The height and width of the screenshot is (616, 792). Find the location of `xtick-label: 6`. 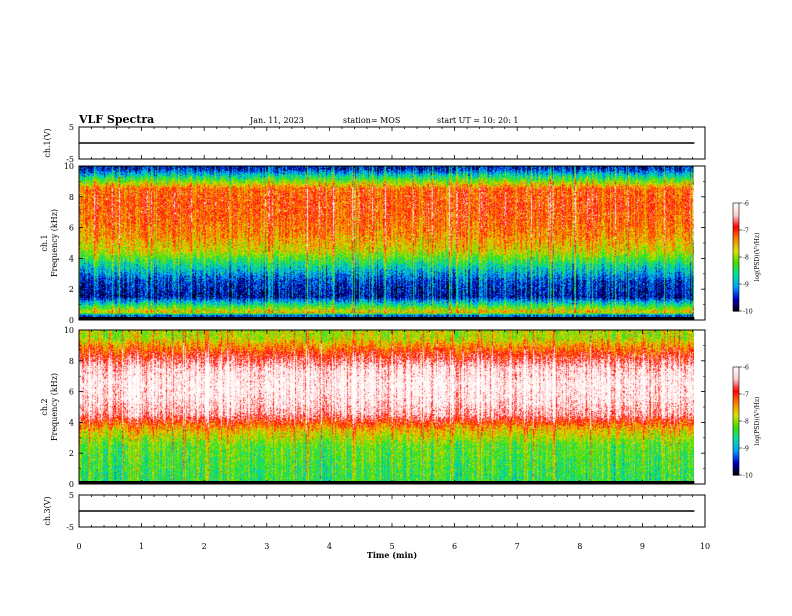

xtick-label: 6 is located at coordinates (454, 546).